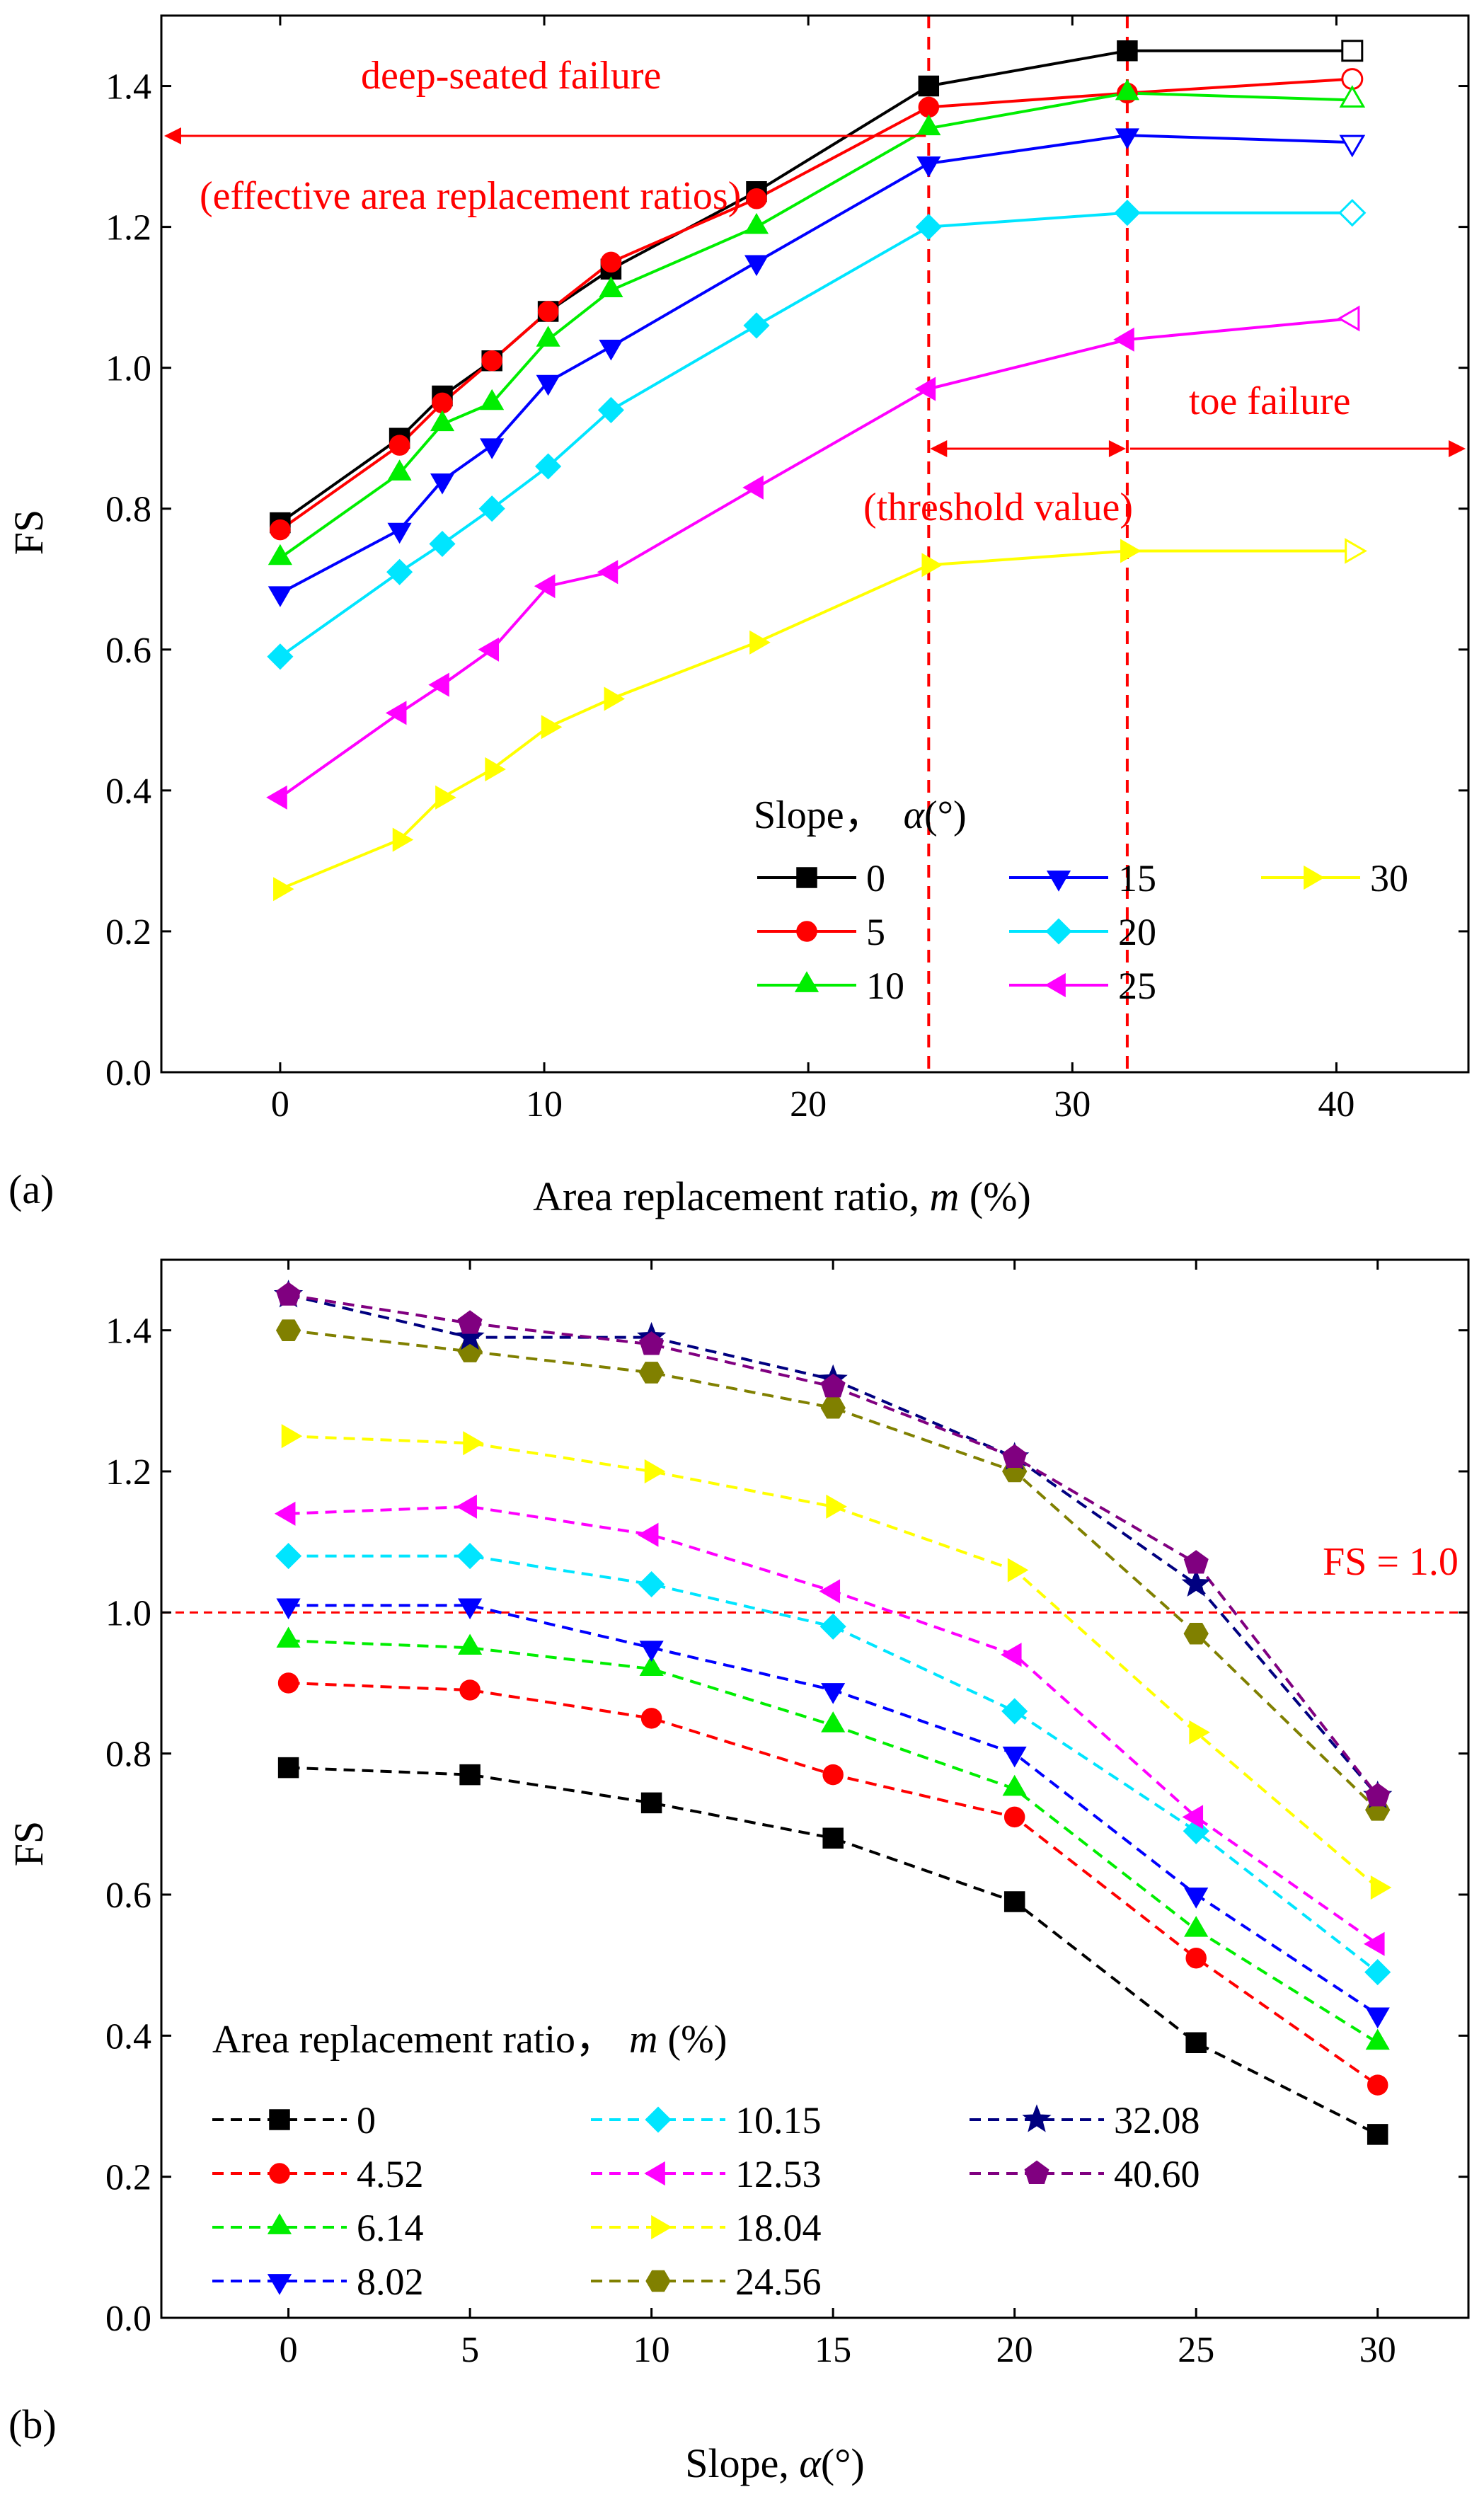  I want to click on legend-label-12-53: 12.53, so click(778, 2174).